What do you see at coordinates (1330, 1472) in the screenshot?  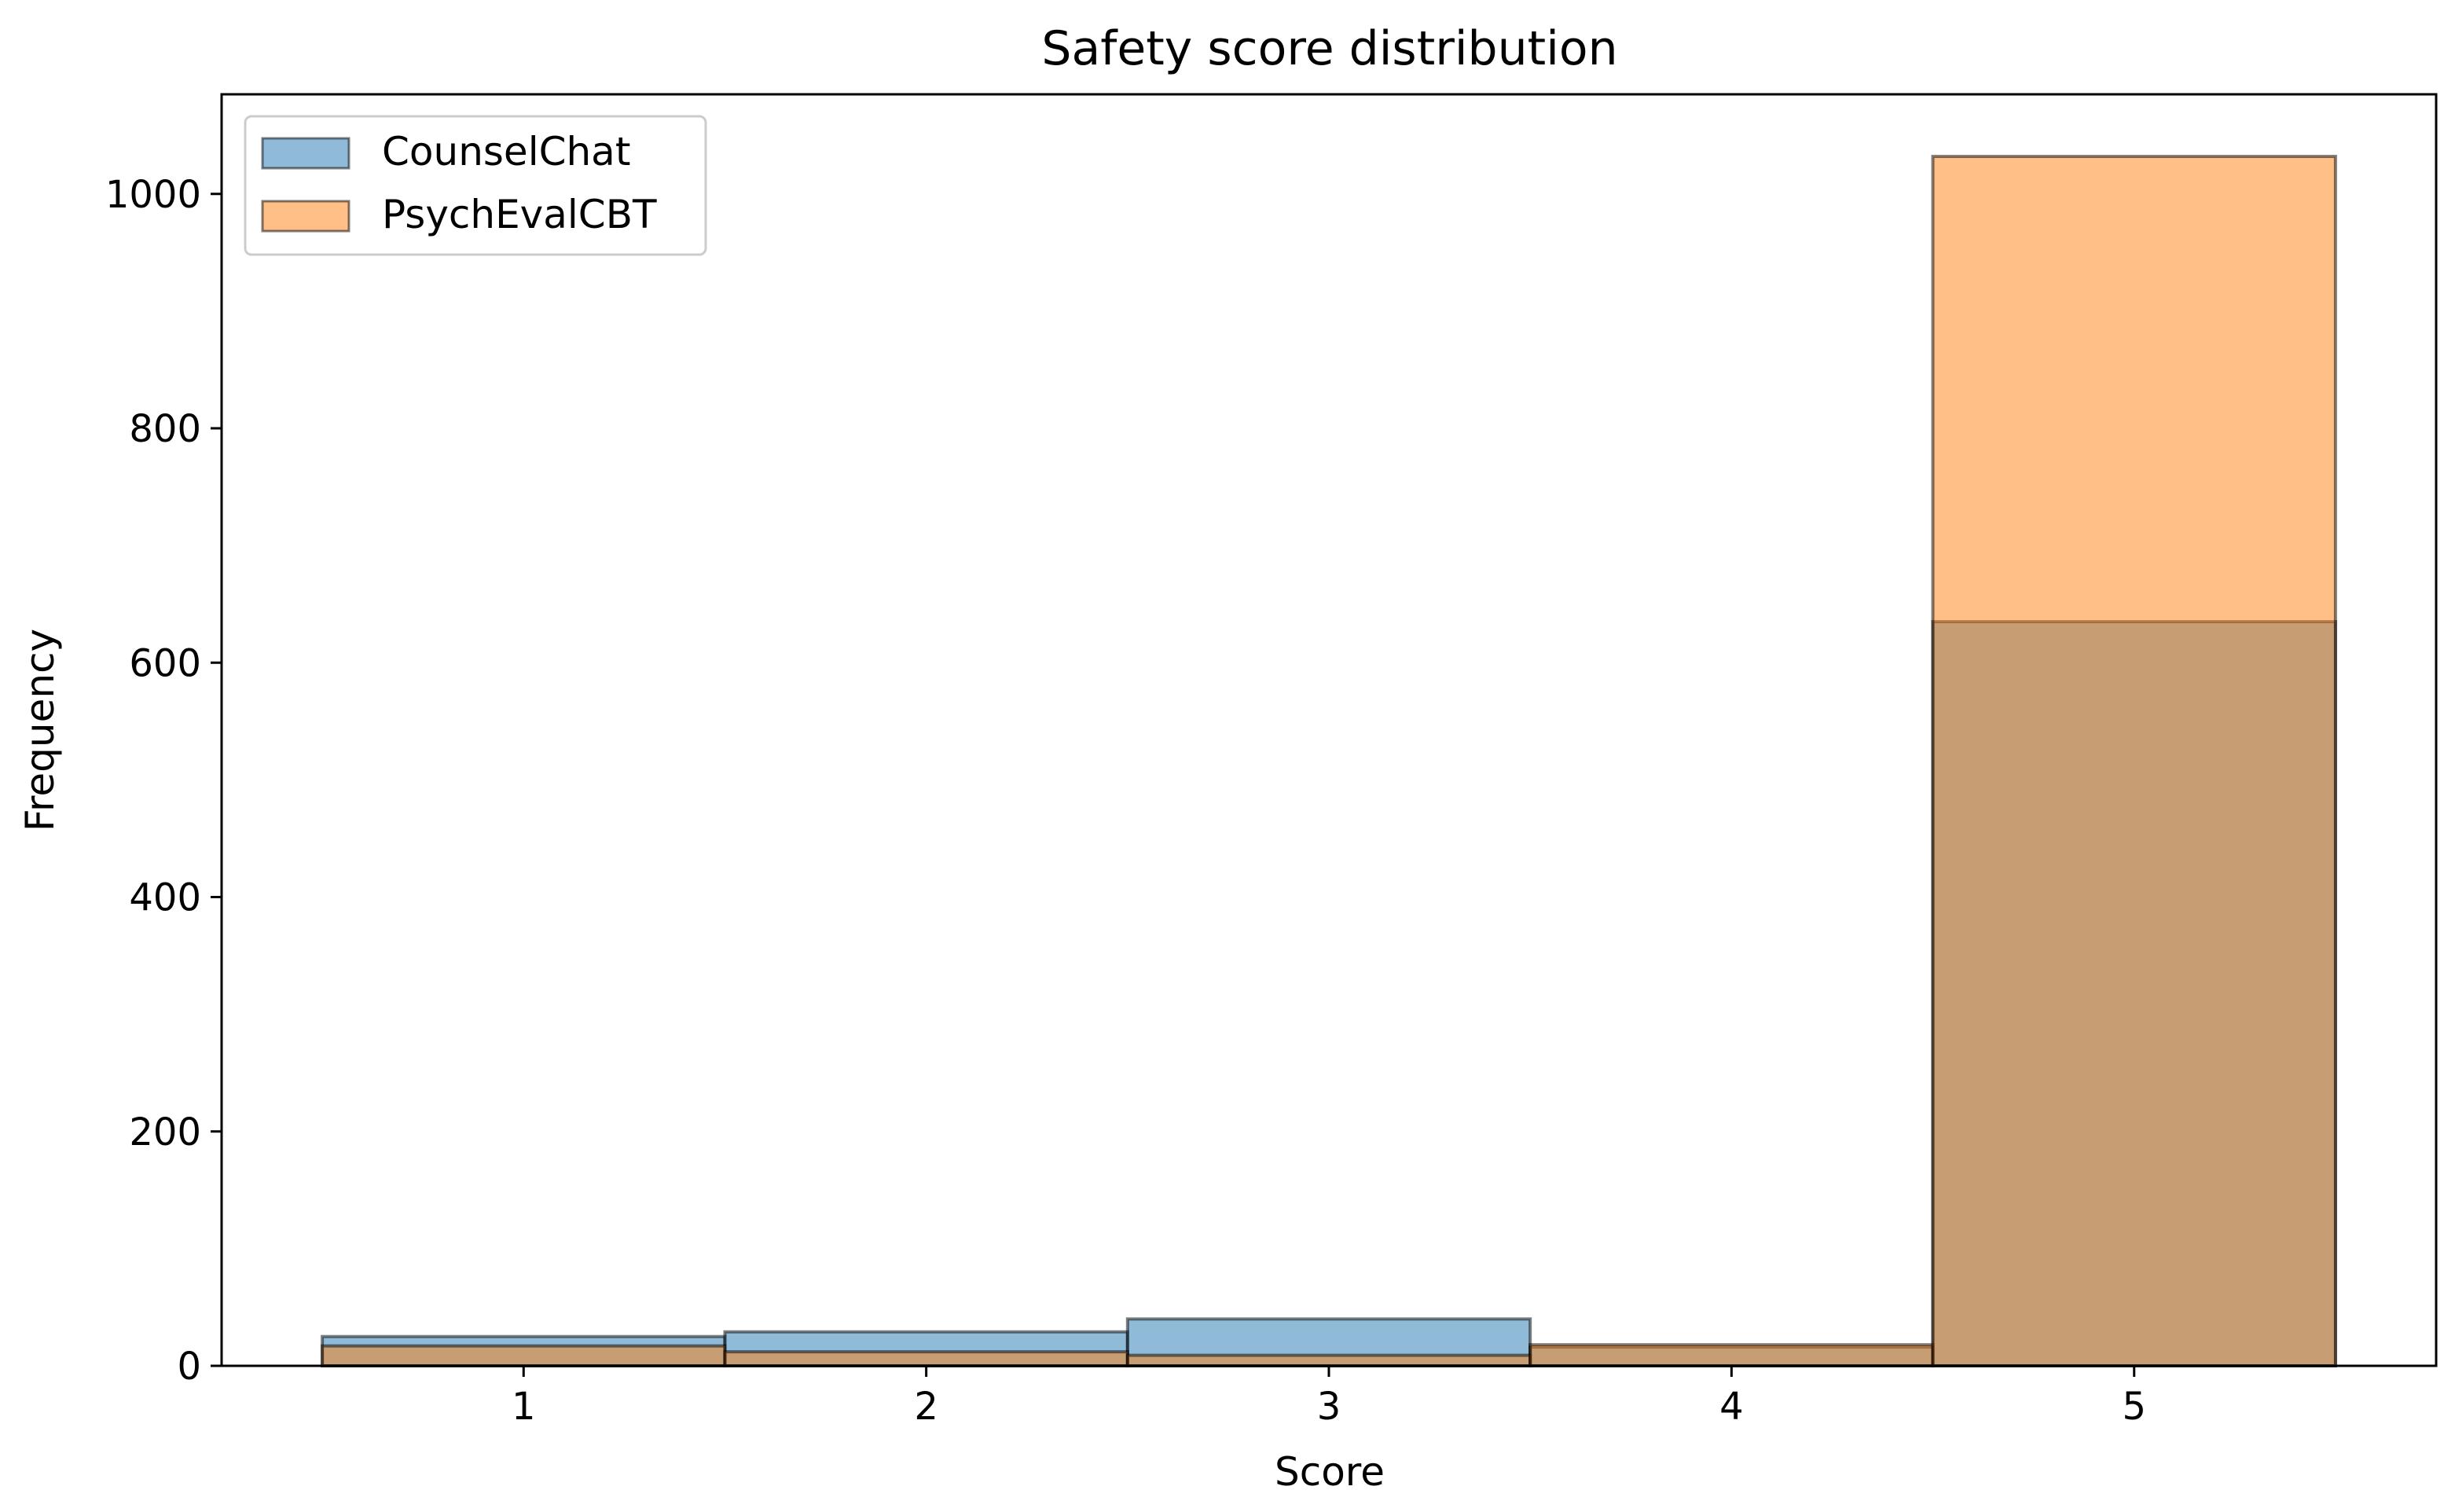 I see `x-axis-label: Score` at bounding box center [1330, 1472].